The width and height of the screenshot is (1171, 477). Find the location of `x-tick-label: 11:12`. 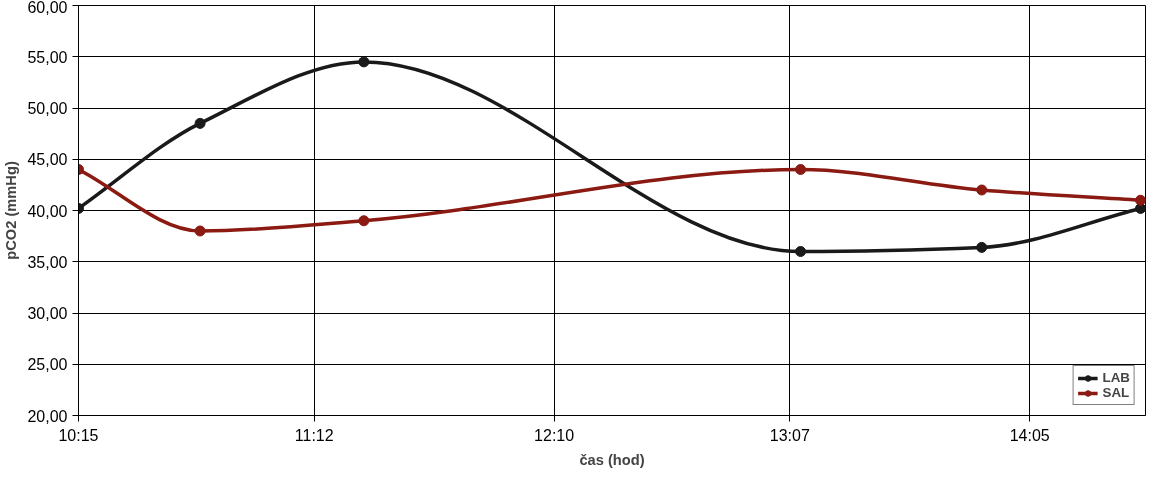

x-tick-label: 11:12 is located at coordinates (314, 435).